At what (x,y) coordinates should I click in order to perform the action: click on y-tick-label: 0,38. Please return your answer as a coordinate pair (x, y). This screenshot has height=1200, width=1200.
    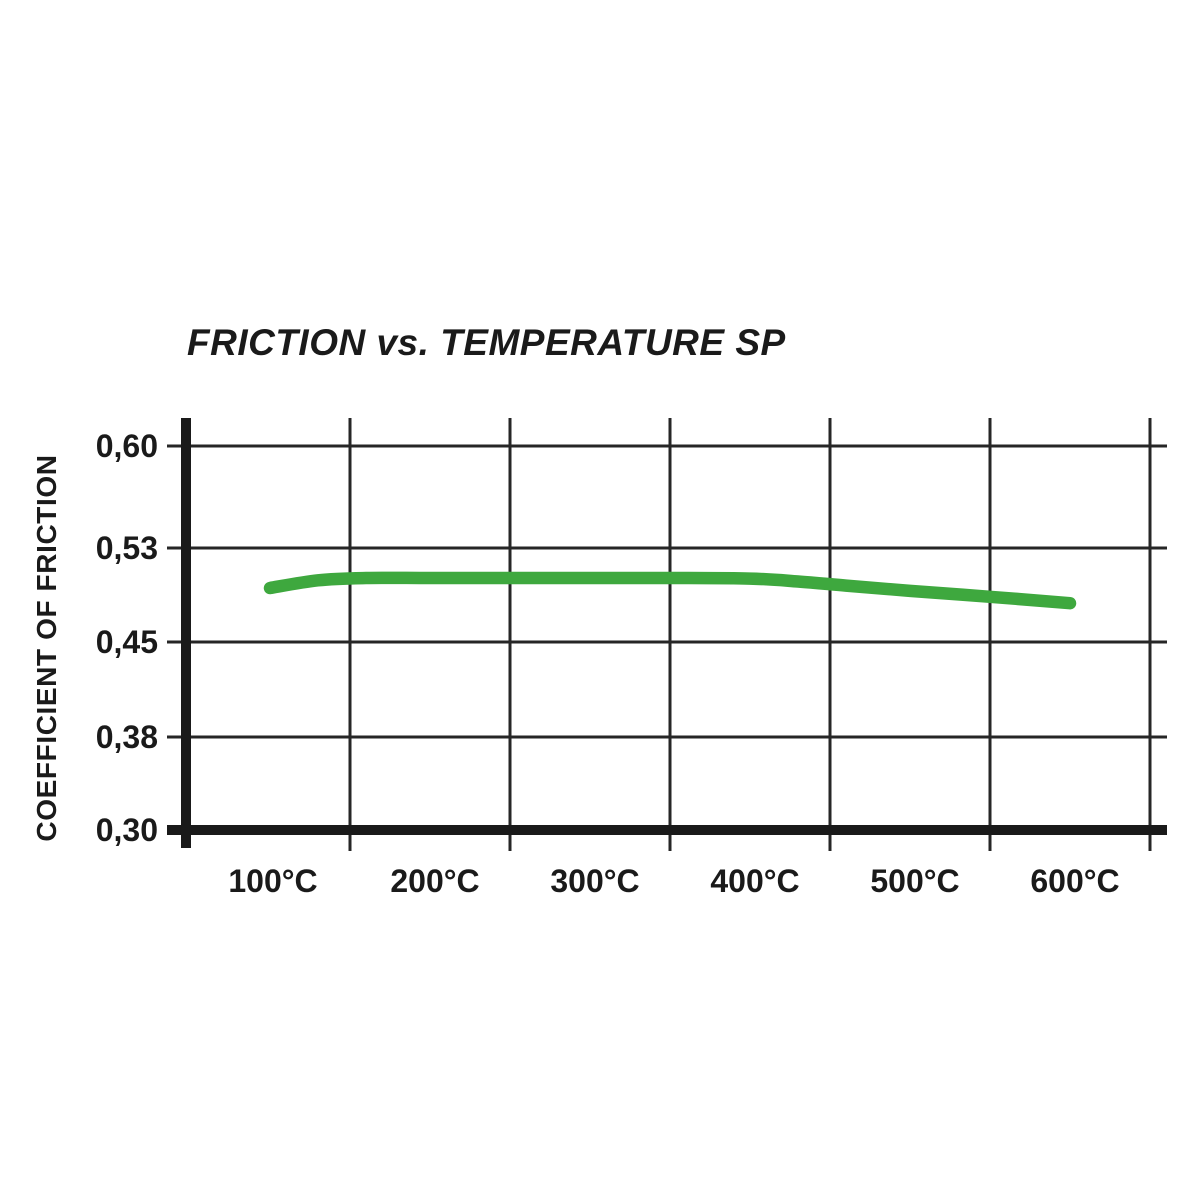
    Looking at the image, I should click on (127, 737).